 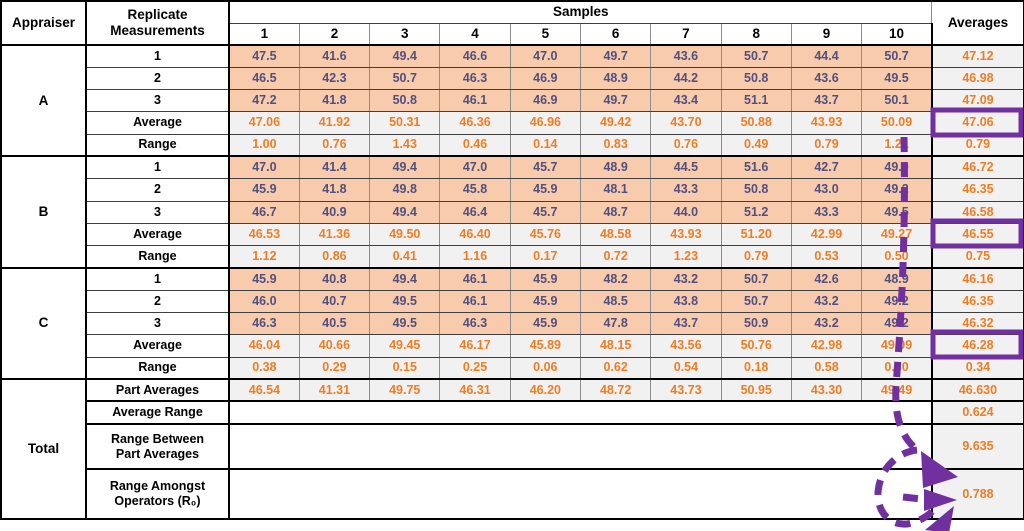 What do you see at coordinates (475, 346) in the screenshot?
I see `stat-cell: 46.17` at bounding box center [475, 346].